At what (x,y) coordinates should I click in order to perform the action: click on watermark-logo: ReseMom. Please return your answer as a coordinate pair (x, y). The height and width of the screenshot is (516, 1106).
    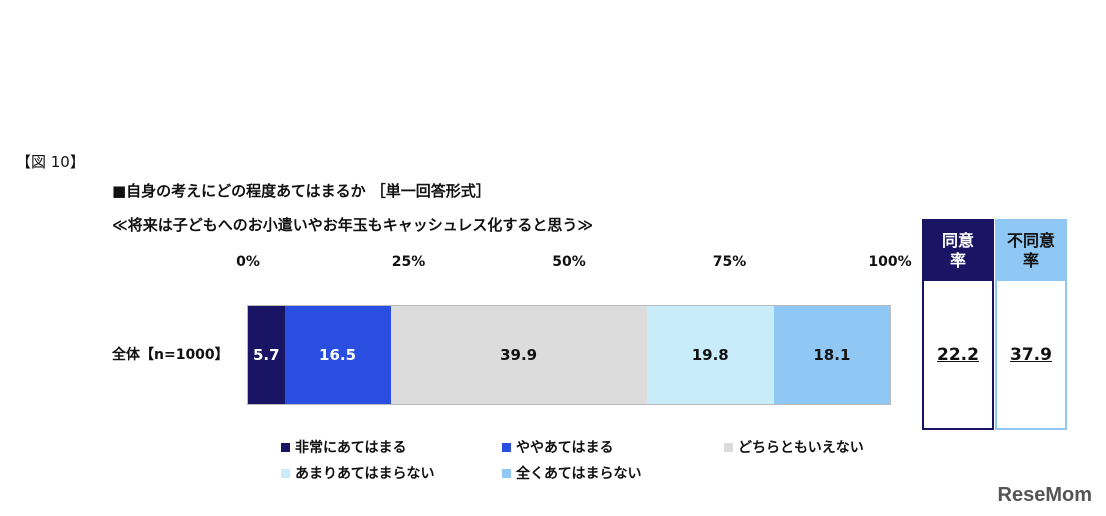
    Looking at the image, I should click on (1044, 495).